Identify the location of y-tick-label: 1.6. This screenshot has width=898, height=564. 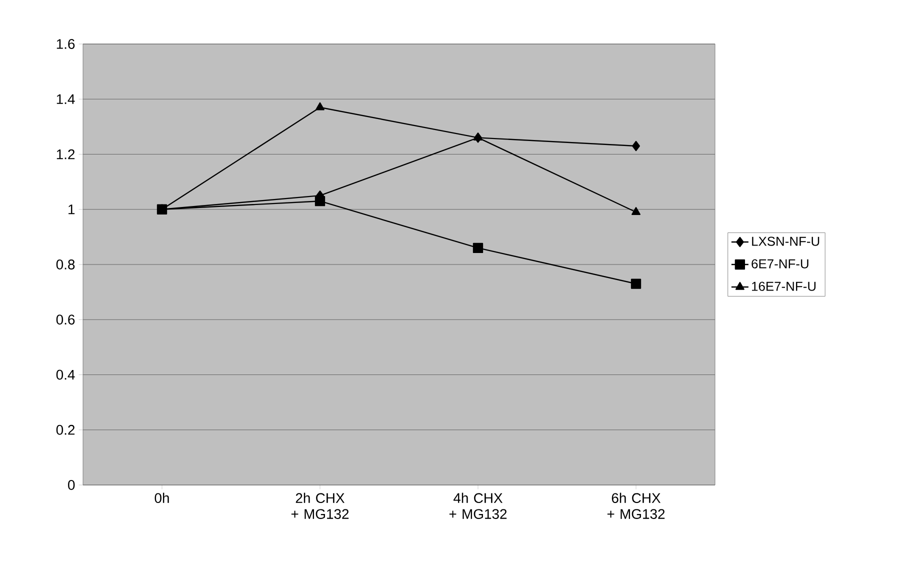
(65, 44).